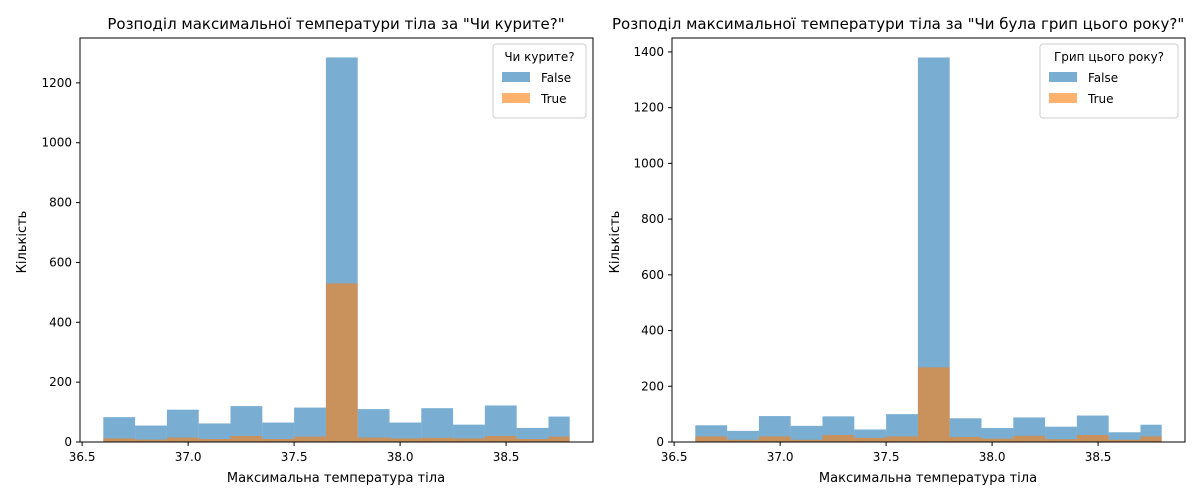 This screenshot has width=1200, height=500. What do you see at coordinates (56, 143) in the screenshot?
I see `chart-1-ytick-label-5: 1000` at bounding box center [56, 143].